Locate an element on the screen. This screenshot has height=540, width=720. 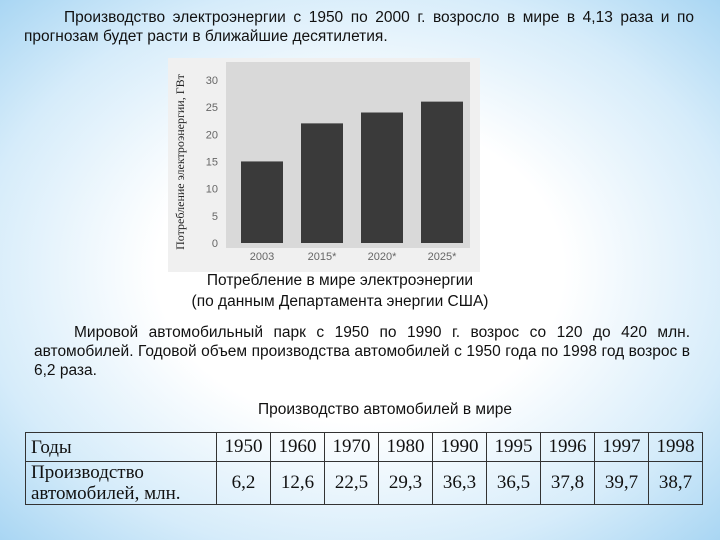
table-cell: 1990 is located at coordinates (459, 447).